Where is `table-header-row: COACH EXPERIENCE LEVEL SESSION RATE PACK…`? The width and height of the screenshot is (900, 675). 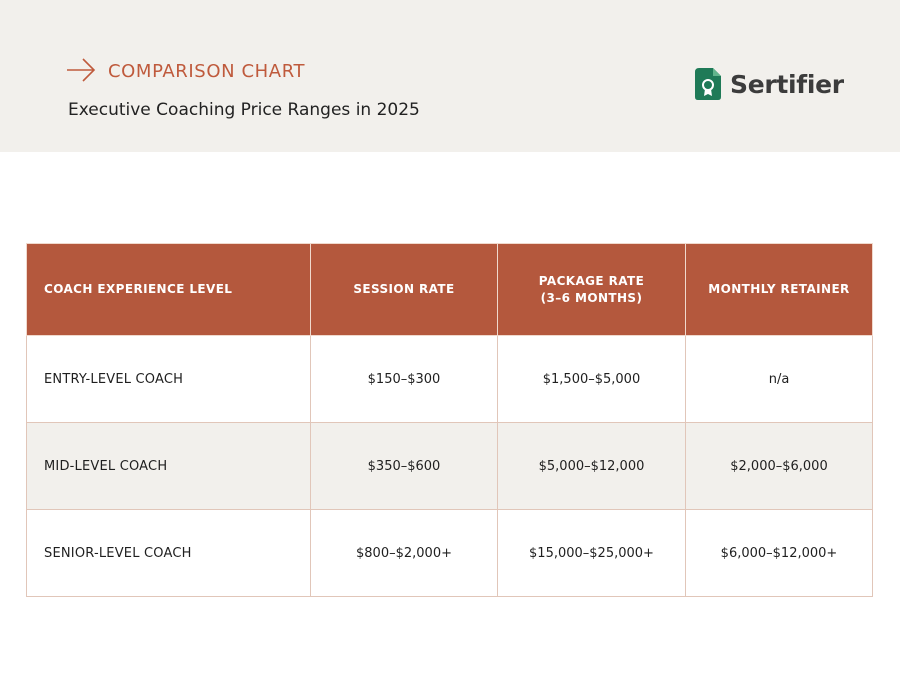 table-header-row: COACH EXPERIENCE LEVEL SESSION RATE PACK… is located at coordinates (449, 289).